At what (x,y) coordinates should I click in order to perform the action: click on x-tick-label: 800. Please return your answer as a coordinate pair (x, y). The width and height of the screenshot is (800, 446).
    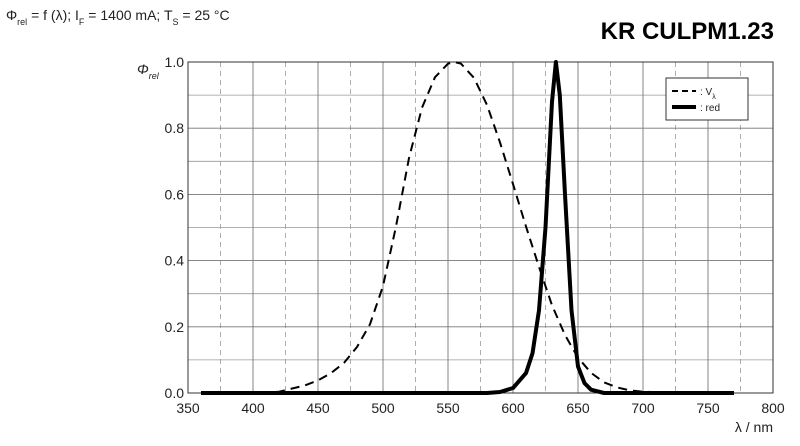
    Looking at the image, I should click on (773, 408).